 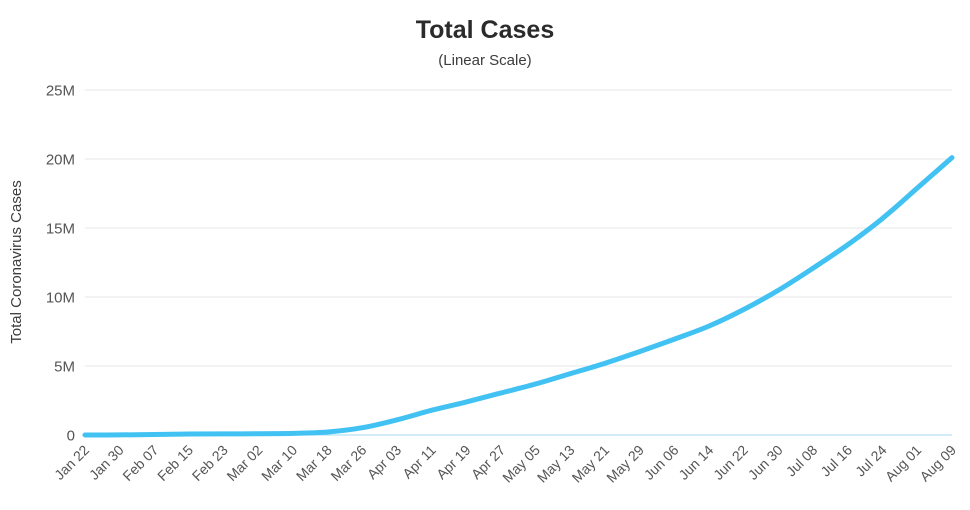 What do you see at coordinates (314, 463) in the screenshot?
I see `x-tick-label: Mar 18` at bounding box center [314, 463].